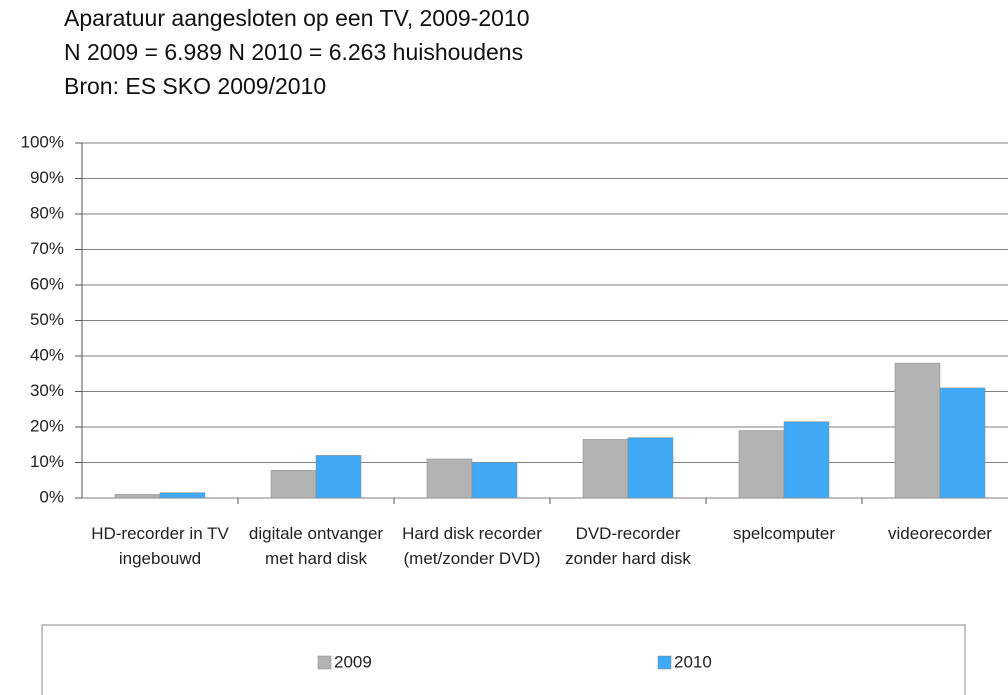 The height and width of the screenshot is (695, 1008). What do you see at coordinates (503, 659) in the screenshot?
I see `legend-box` at bounding box center [503, 659].